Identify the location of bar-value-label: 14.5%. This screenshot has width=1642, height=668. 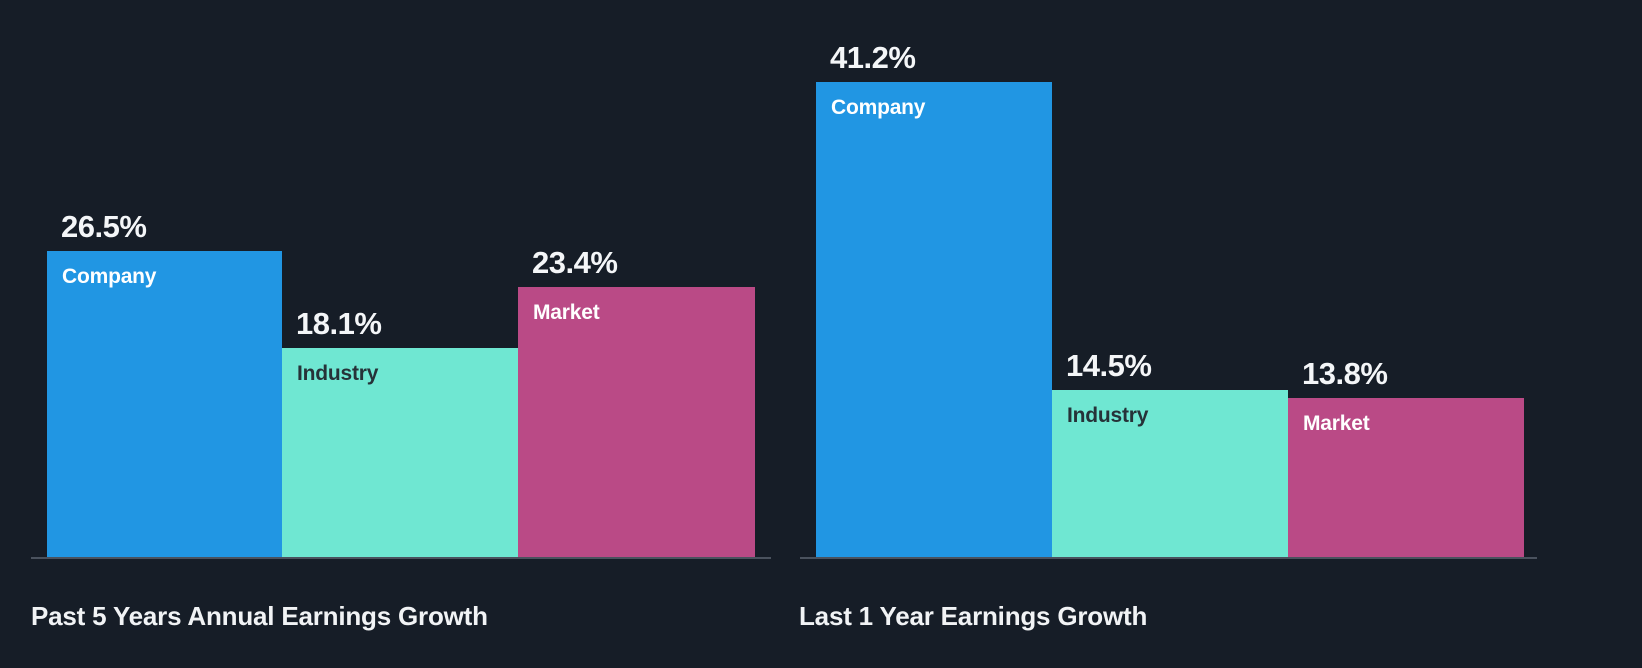
(1109, 365).